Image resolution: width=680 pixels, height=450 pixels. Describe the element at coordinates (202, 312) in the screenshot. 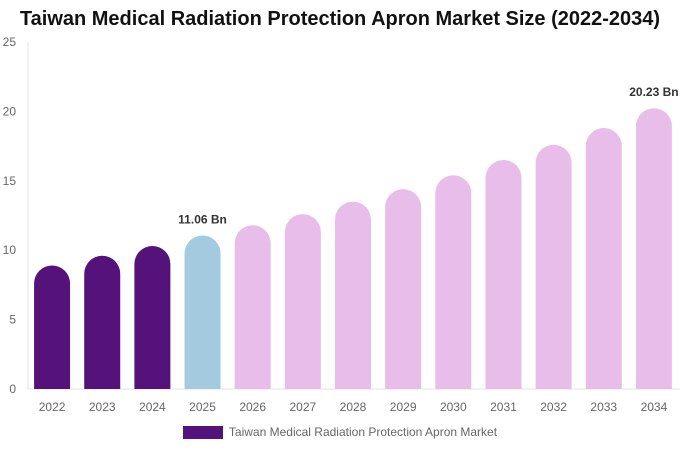

I see `bar-2025` at that location.